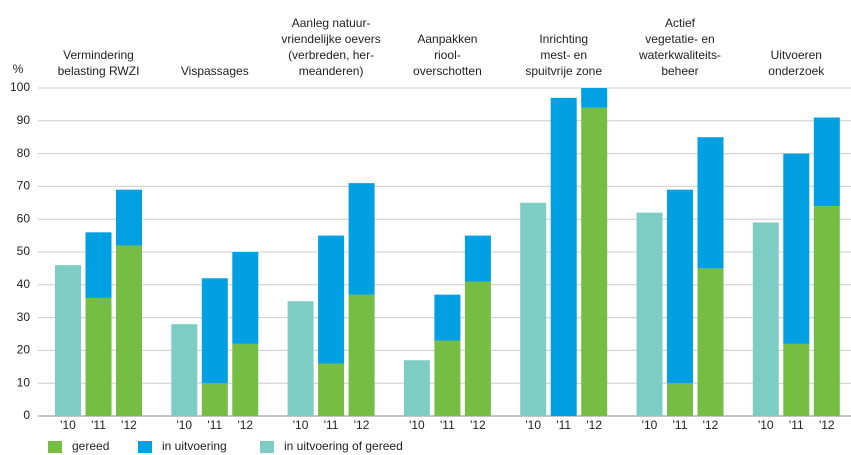  I want to click on group-label: Aanleg natuur-, so click(331, 23).